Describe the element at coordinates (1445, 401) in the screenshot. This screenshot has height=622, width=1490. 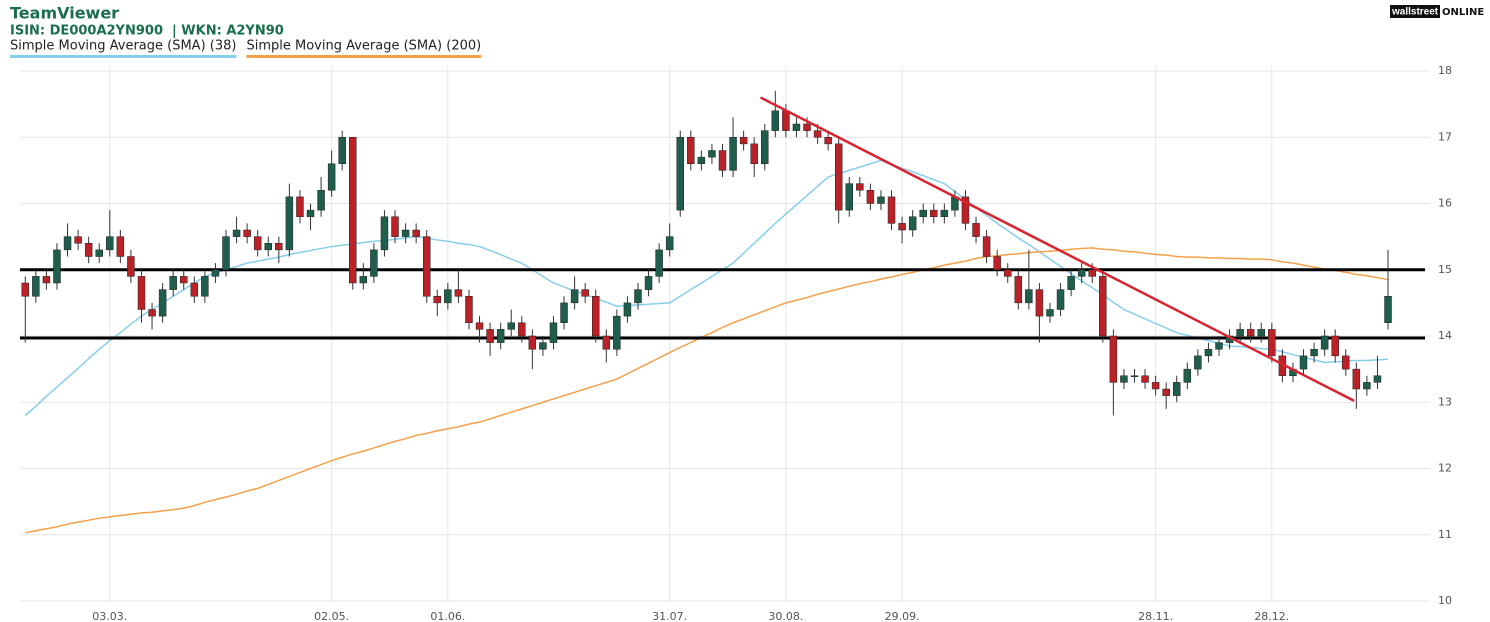
I see `y-tick-label: 13` at that location.